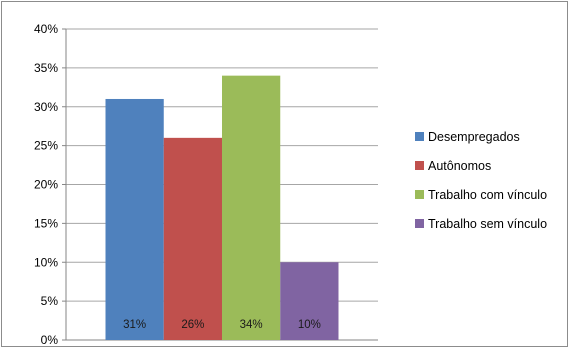 This screenshot has width=570, height=349. Describe the element at coordinates (50, 301) in the screenshot. I see `y-tick-label: 5%` at that location.